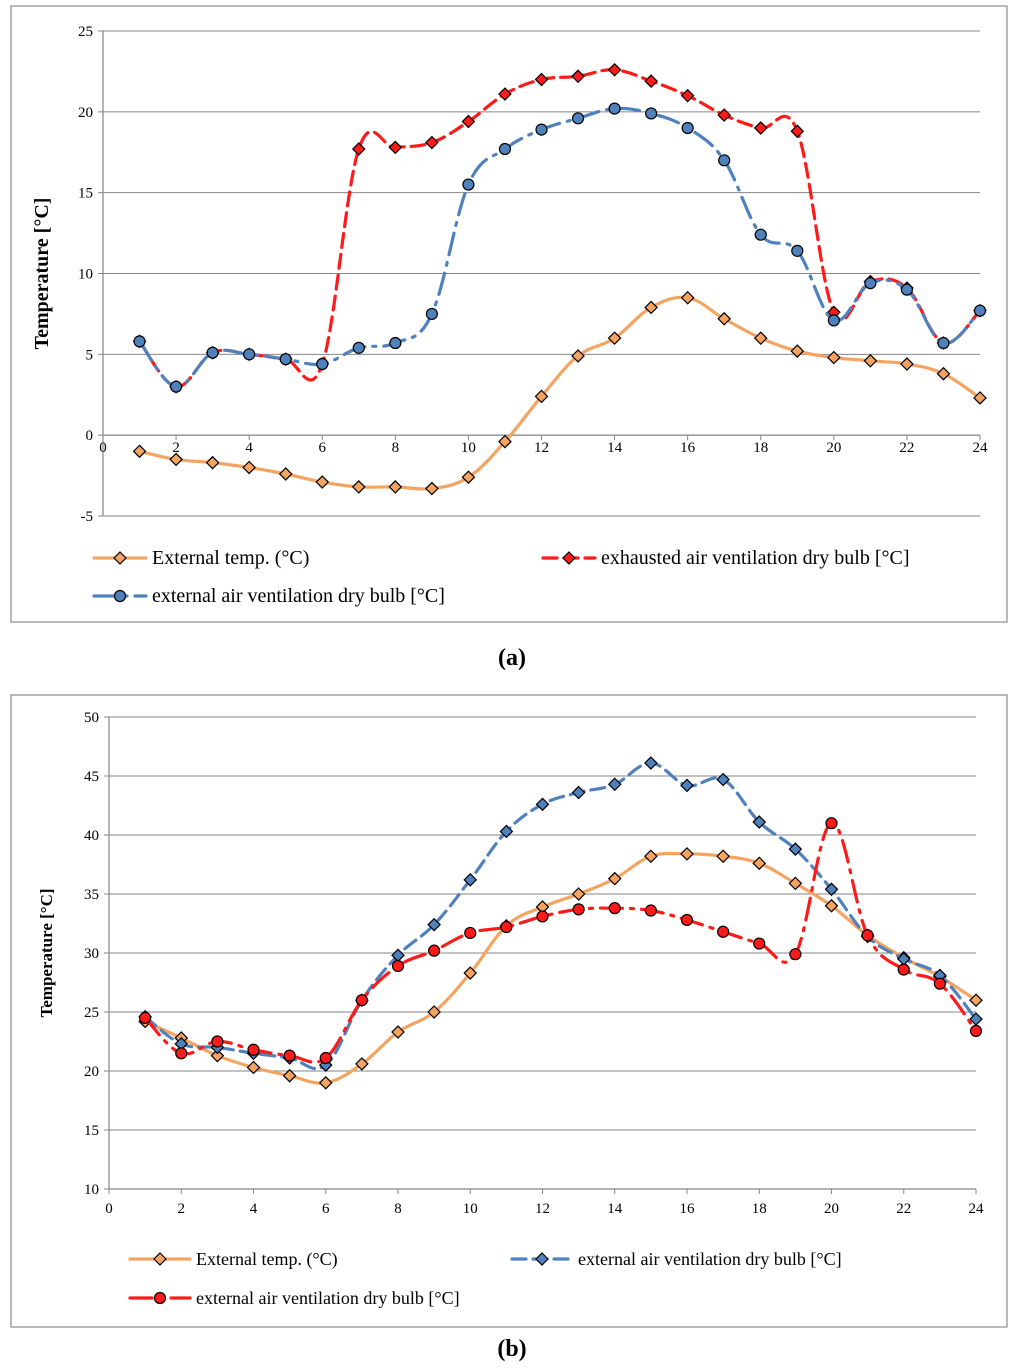 The image size is (1024, 1370). What do you see at coordinates (87, 517) in the screenshot?
I see `y-tick-label: -5` at bounding box center [87, 517].